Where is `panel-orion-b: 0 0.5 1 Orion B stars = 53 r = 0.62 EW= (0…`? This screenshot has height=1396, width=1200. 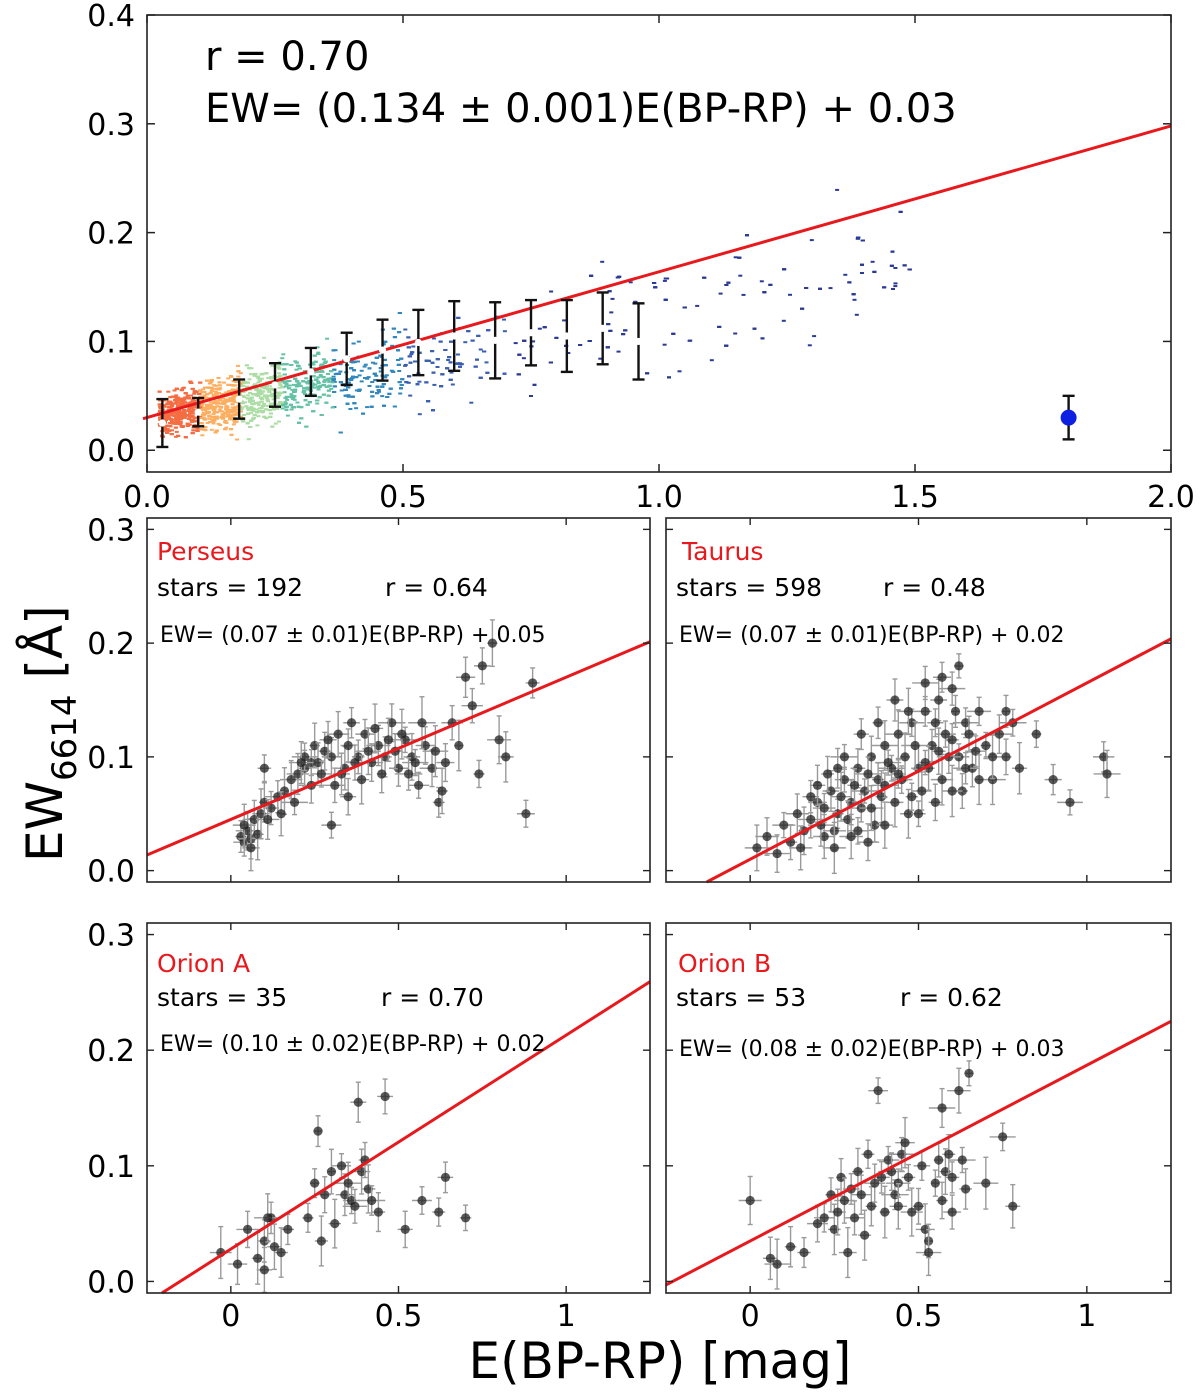
panel-orion-b: 0 0.5 1 Orion B stars = 53 r = 0.62 EW= (0… is located at coordinates (918, 1128).